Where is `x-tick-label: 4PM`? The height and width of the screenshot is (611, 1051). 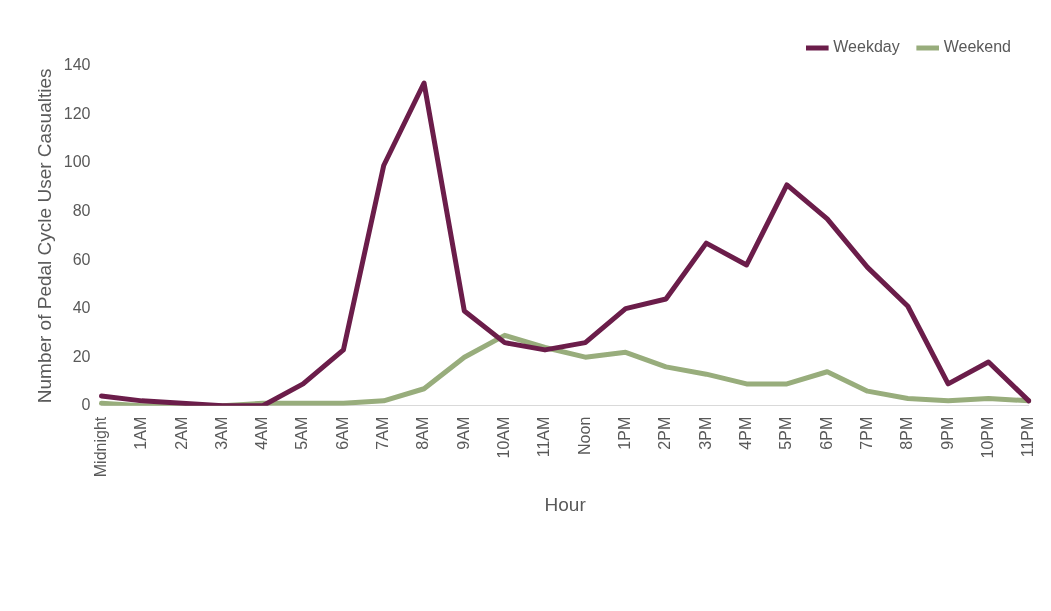
x-tick-label: 4PM is located at coordinates (745, 433).